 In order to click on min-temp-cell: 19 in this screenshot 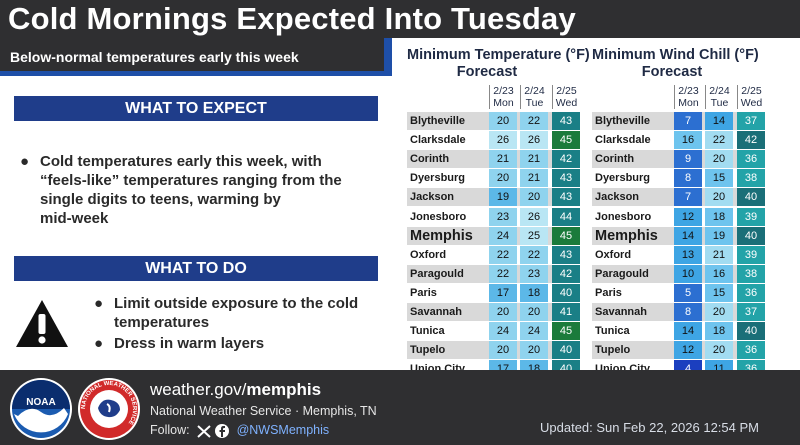, I will do `click(503, 197)`.